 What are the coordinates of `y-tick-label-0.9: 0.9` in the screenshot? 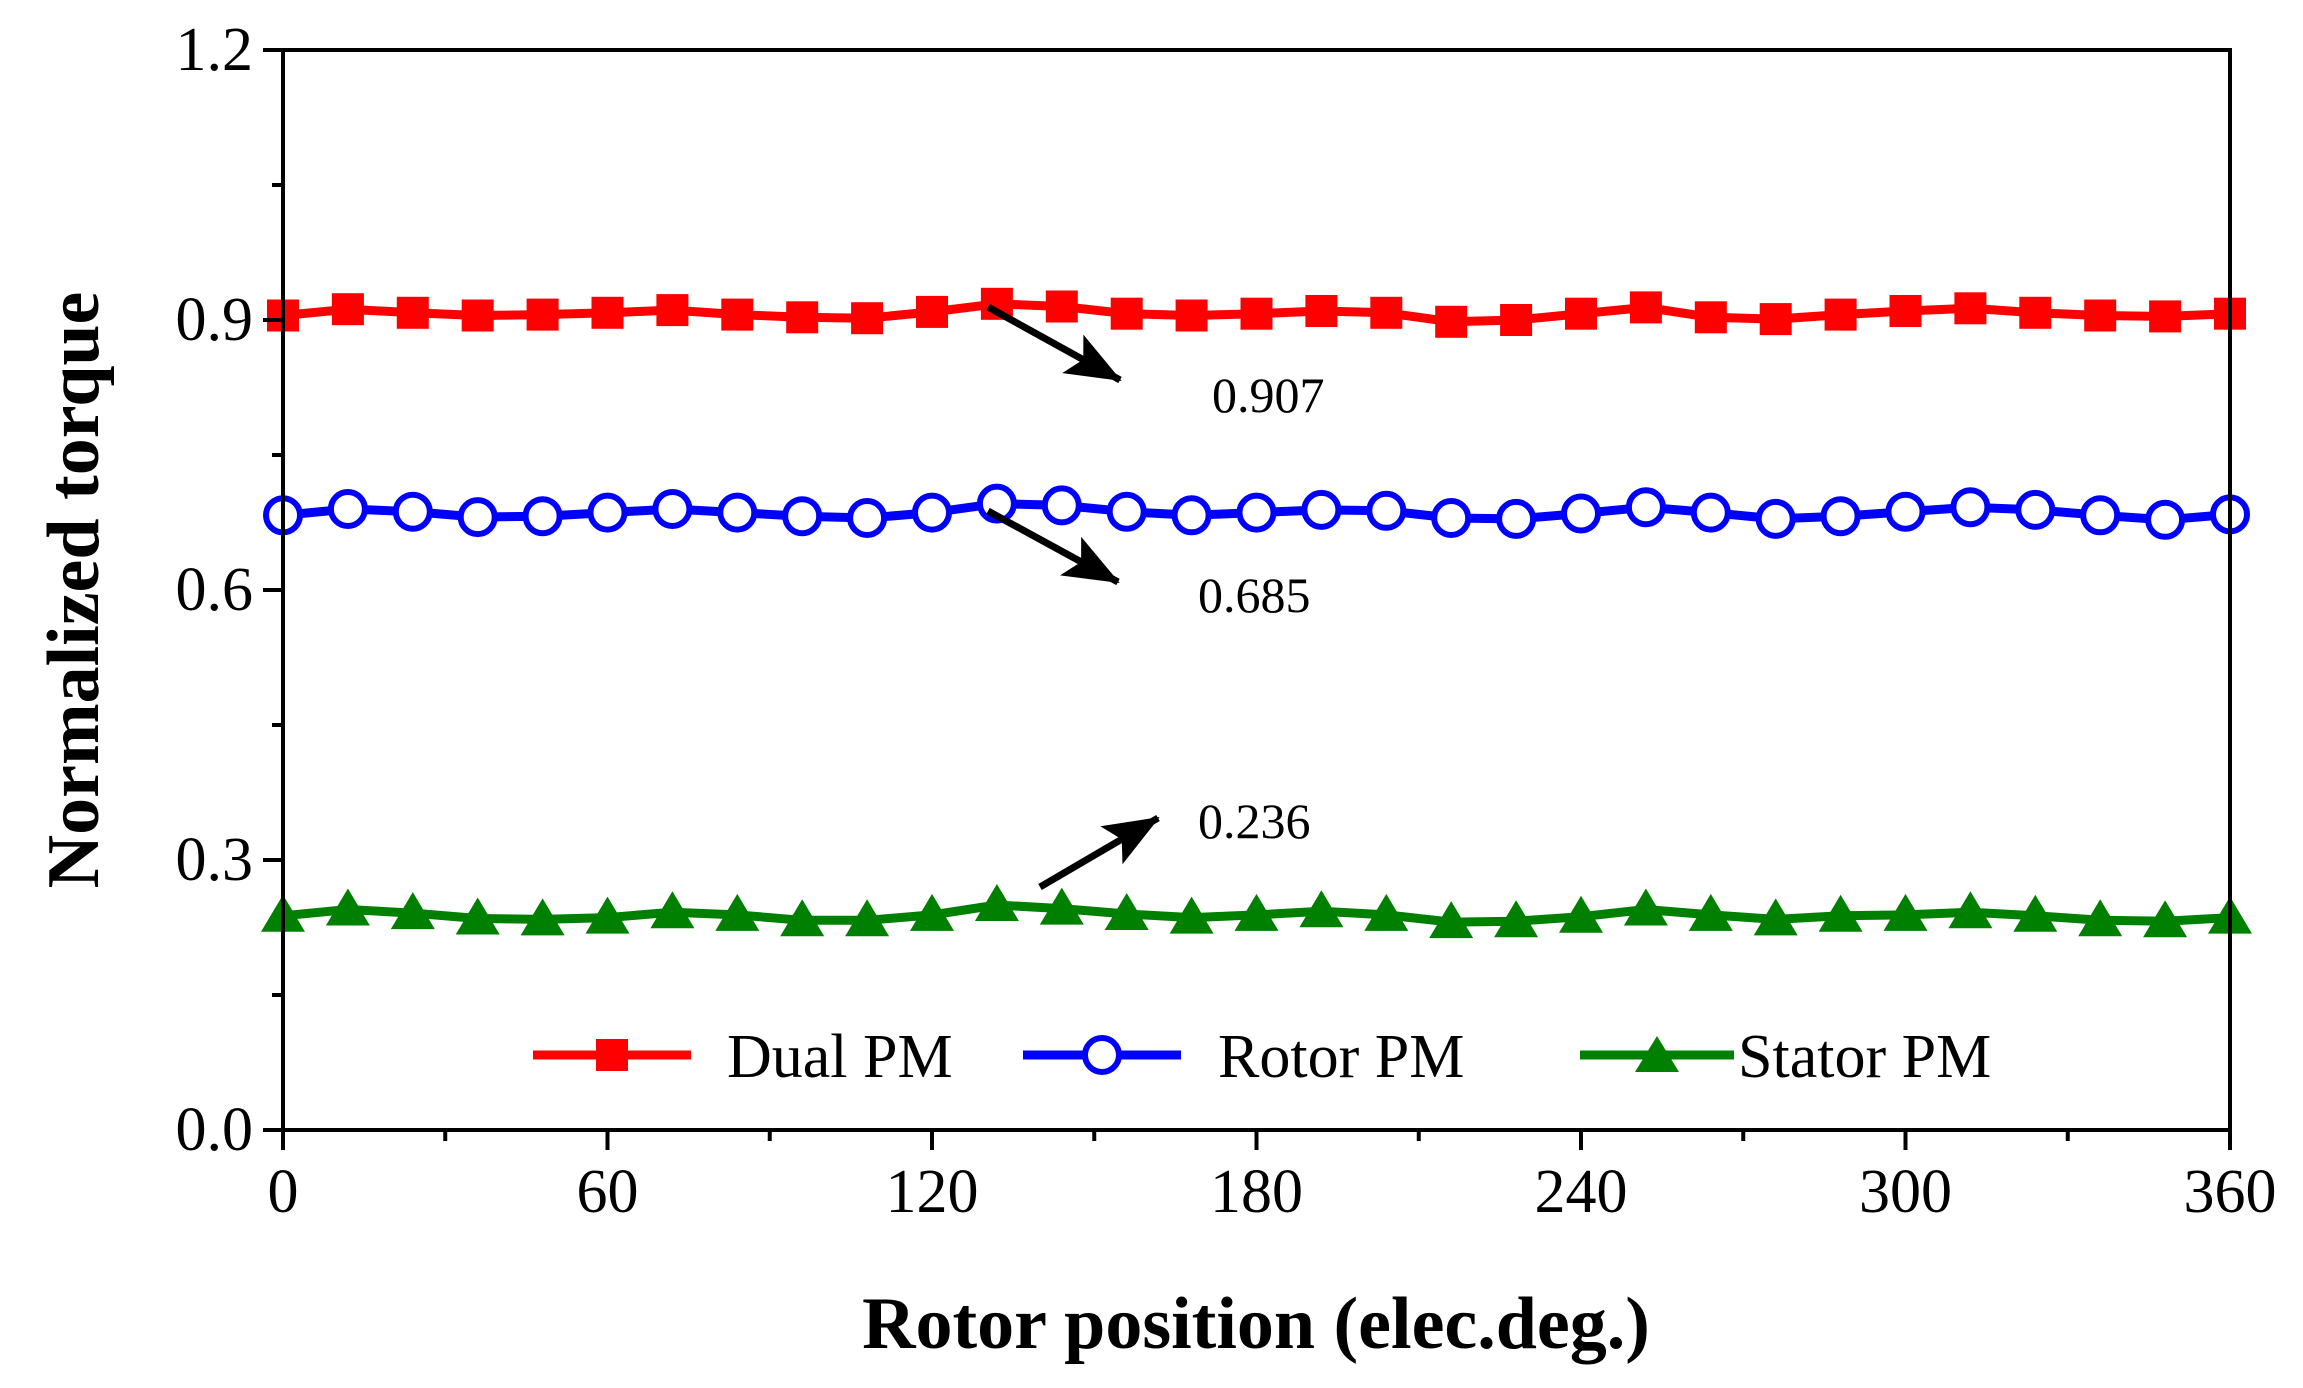 It's located at (215, 320).